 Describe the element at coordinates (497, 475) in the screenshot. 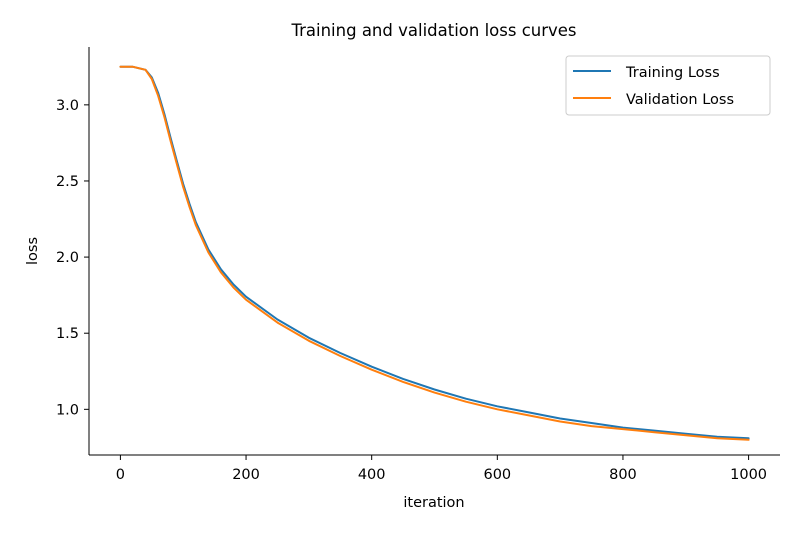

I see `x-tick-label: 600` at that location.